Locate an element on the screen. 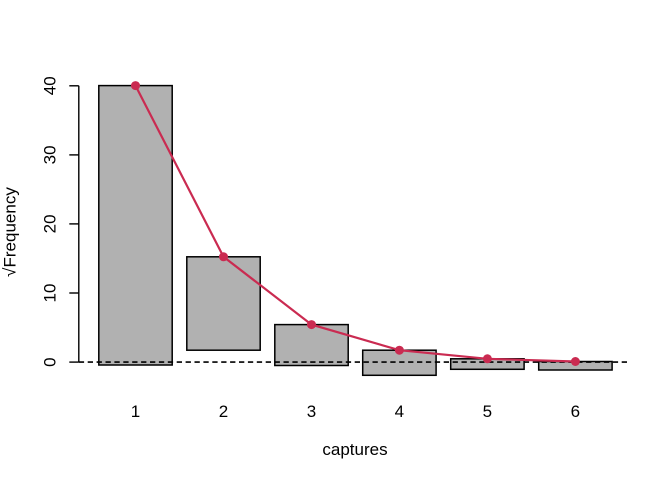 This screenshot has width=672, height=480. svg-text: 1 is located at coordinates (135, 411).